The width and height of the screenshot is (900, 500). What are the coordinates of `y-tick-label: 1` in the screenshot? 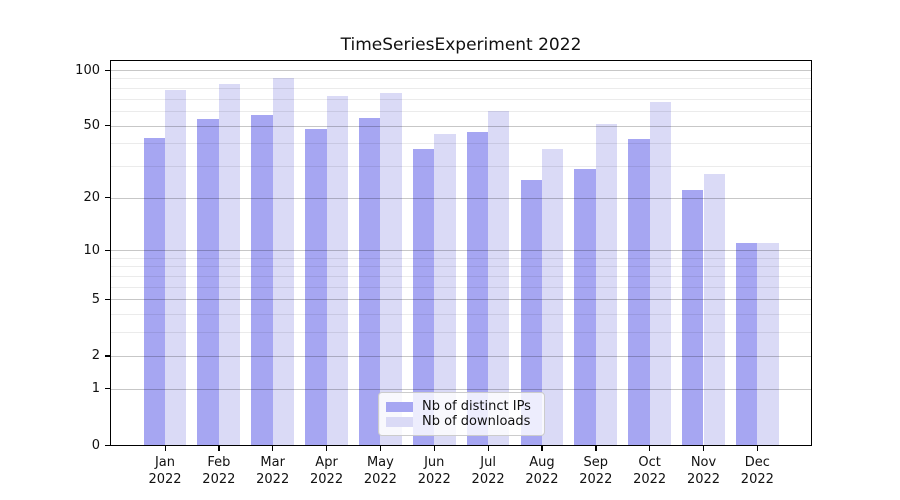 It's located at (95, 389).